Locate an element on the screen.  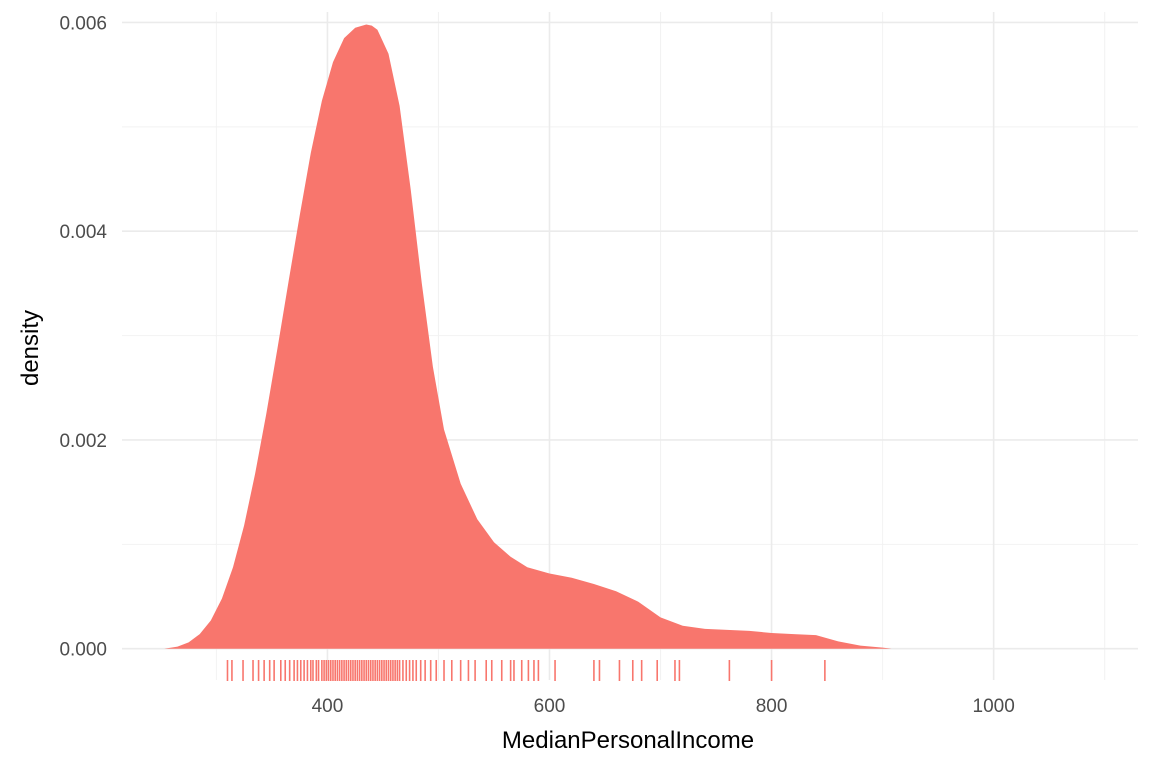
x-tick-labels: 400 600 800 1000 is located at coordinates (663, 706).